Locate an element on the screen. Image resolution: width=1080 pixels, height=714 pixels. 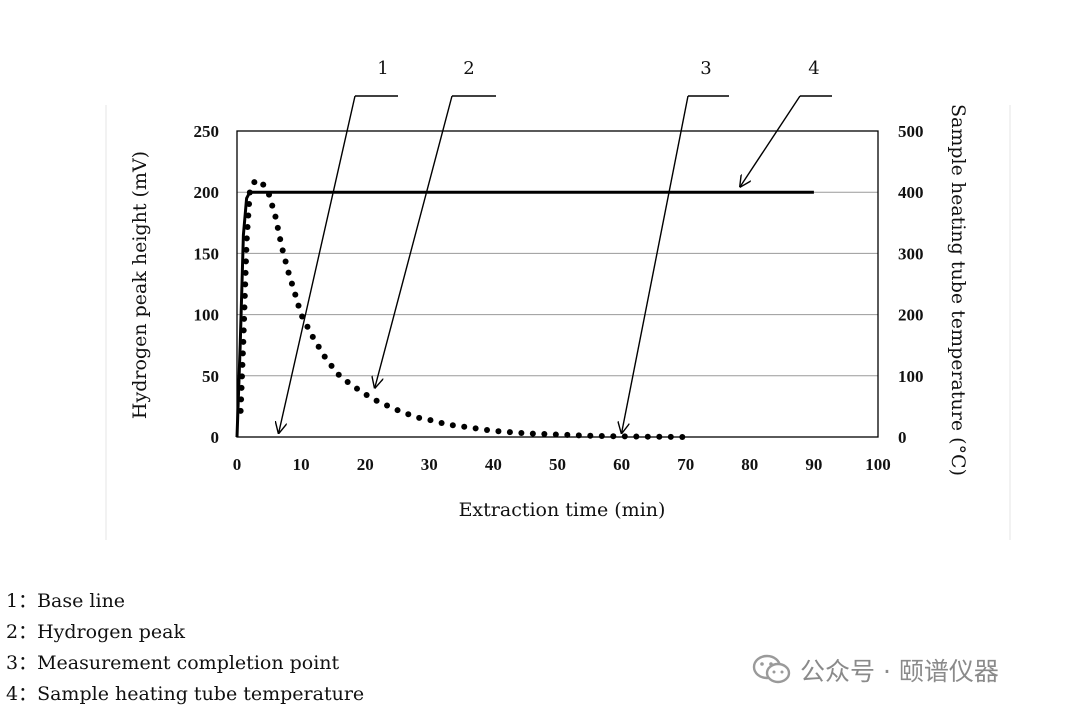
x-tick-labels: 0 10 20 30 40 50 60 70 80 90 100 is located at coordinates (562, 464).